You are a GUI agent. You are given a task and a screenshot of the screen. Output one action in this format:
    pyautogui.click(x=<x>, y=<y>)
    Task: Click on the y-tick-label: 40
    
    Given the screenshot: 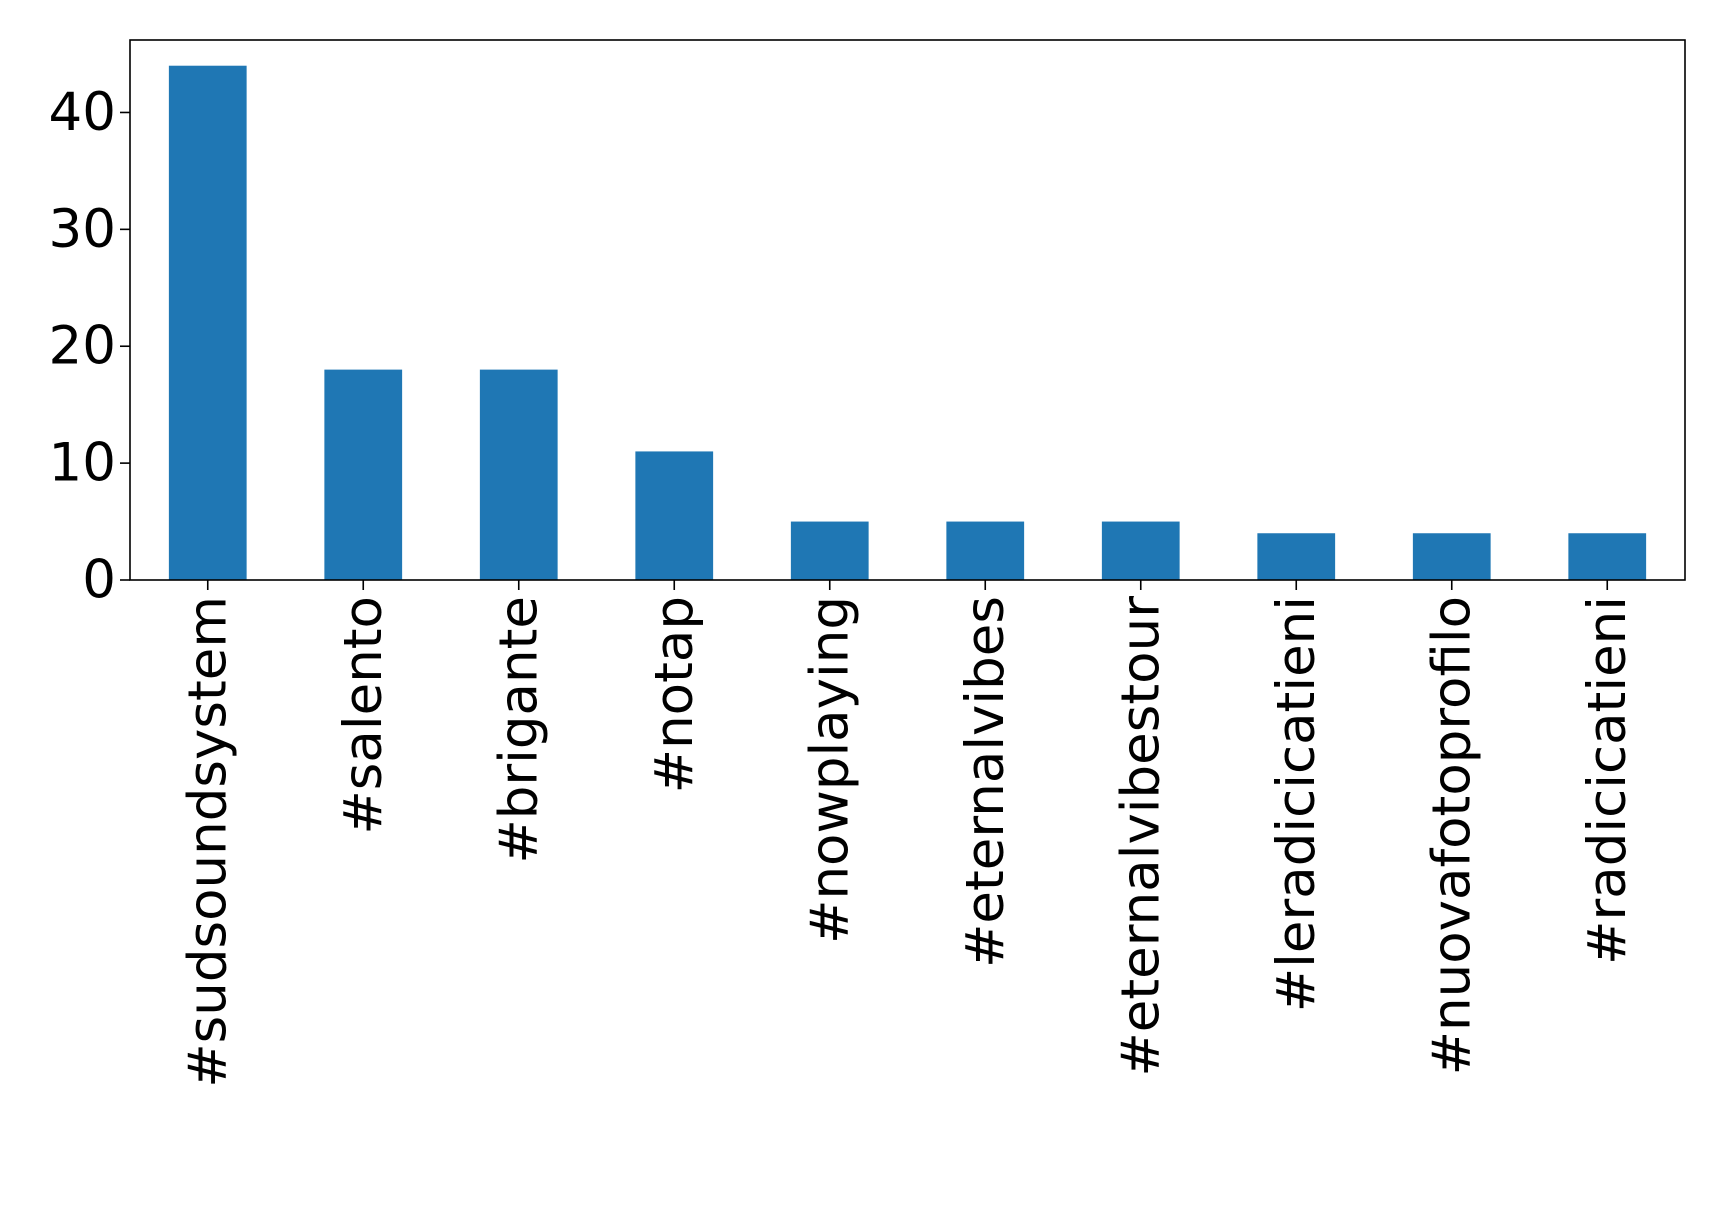 What is the action you would take?
    pyautogui.click(x=82, y=112)
    